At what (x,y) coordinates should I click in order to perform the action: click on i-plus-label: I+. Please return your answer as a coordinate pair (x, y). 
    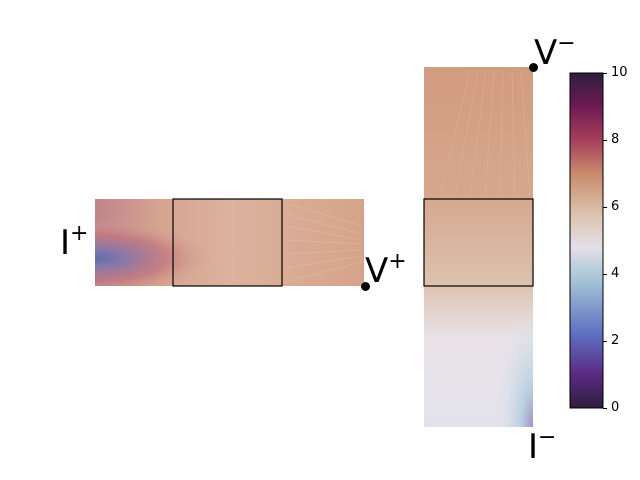
    Looking at the image, I should click on (74, 242).